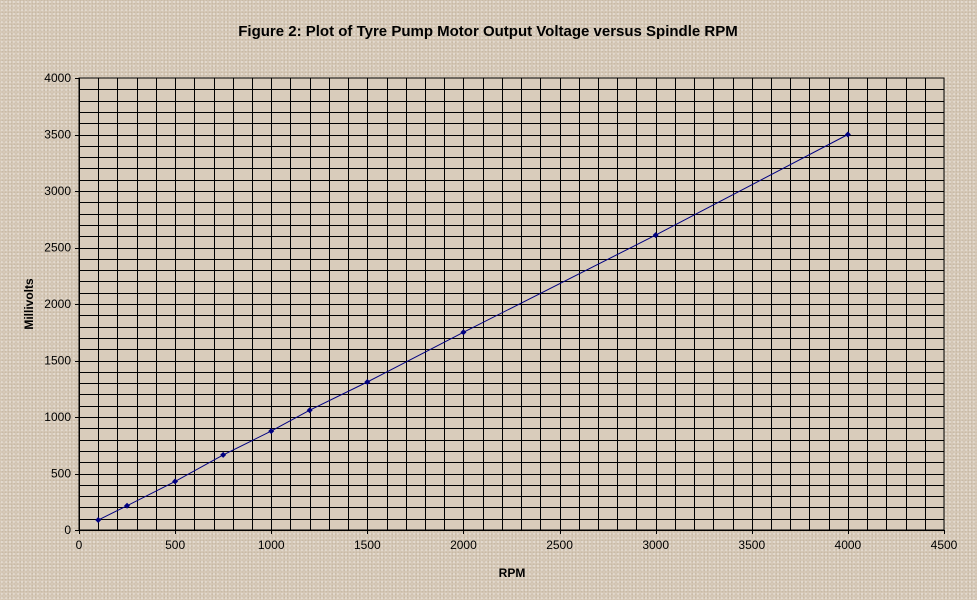 This screenshot has width=977, height=600. Describe the element at coordinates (57, 248) in the screenshot. I see `y-tick-label: 2500` at that location.